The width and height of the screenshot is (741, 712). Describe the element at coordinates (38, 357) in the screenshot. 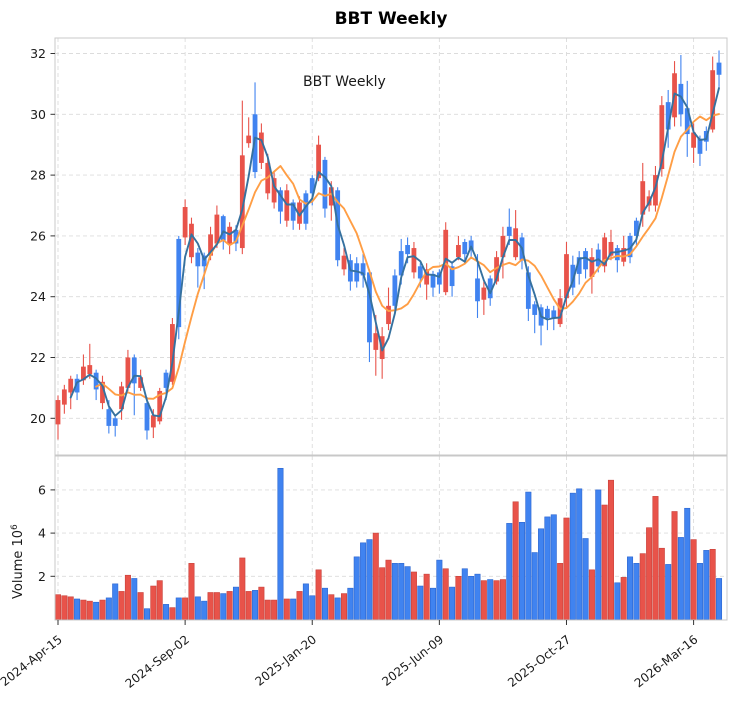

I see `price-tick-label: 22` at that location.